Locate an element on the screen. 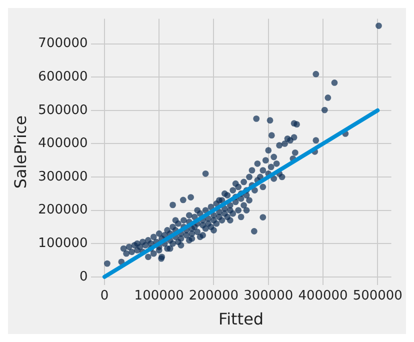 The width and height of the screenshot is (414, 342). y-tick-label: 400000 is located at coordinates (63, 144).